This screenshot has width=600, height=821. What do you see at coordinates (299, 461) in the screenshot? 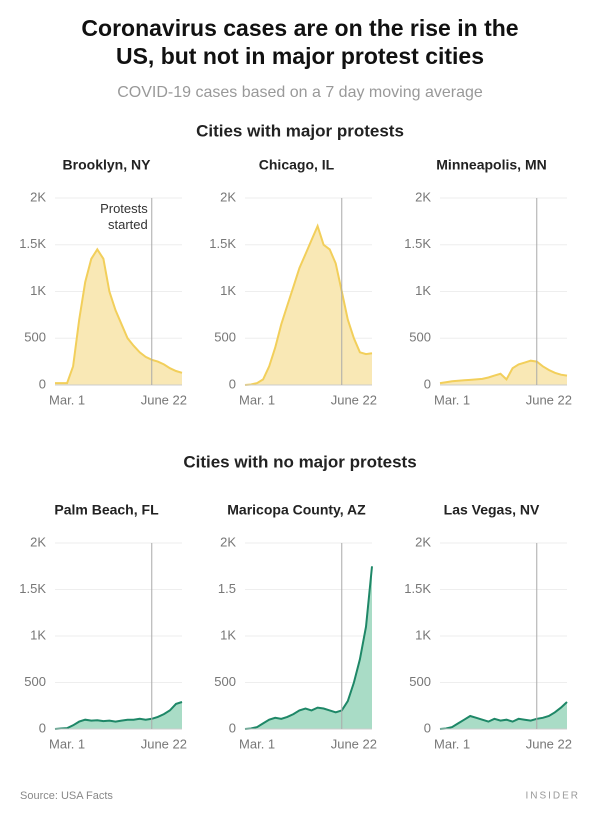
I see `group-heading: Cities with no major protests` at bounding box center [299, 461].